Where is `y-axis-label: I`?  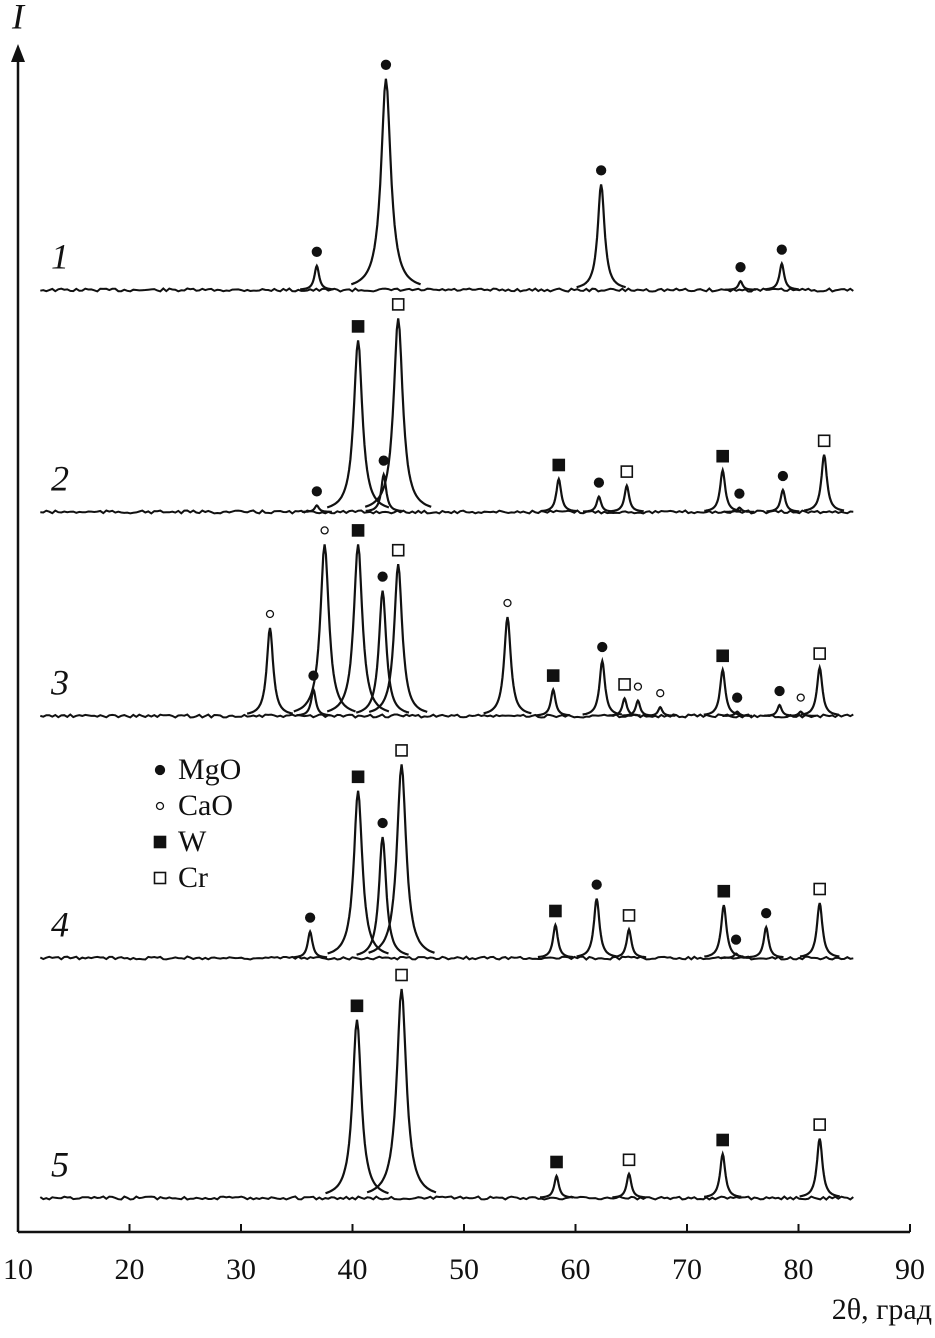 y-axis-label: I is located at coordinates (18, 18).